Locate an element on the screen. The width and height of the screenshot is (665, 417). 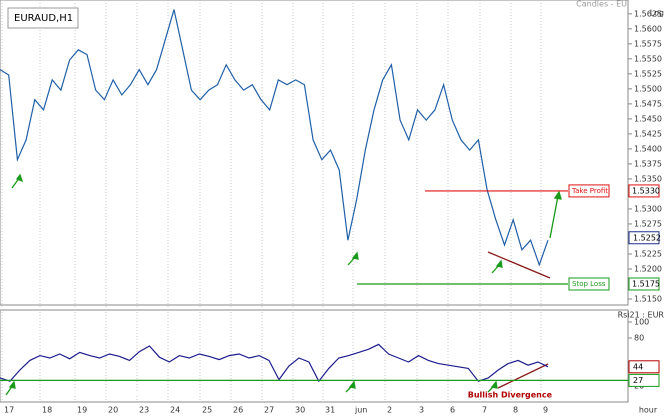
x-tick-label: 25 is located at coordinates (207, 410).